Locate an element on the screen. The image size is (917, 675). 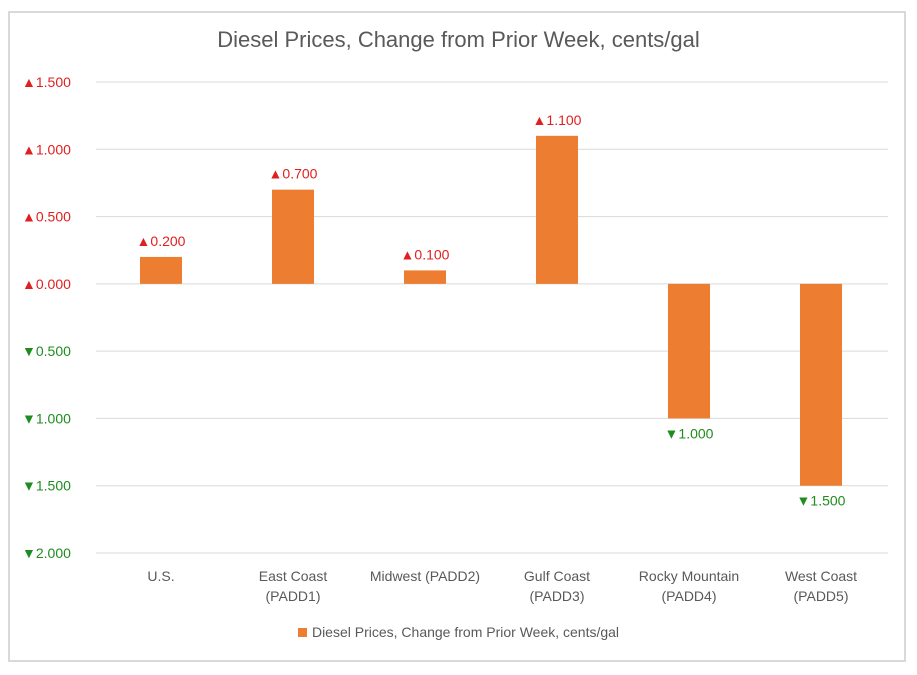
y-tick-label: ▲1.500 is located at coordinates (46, 82).